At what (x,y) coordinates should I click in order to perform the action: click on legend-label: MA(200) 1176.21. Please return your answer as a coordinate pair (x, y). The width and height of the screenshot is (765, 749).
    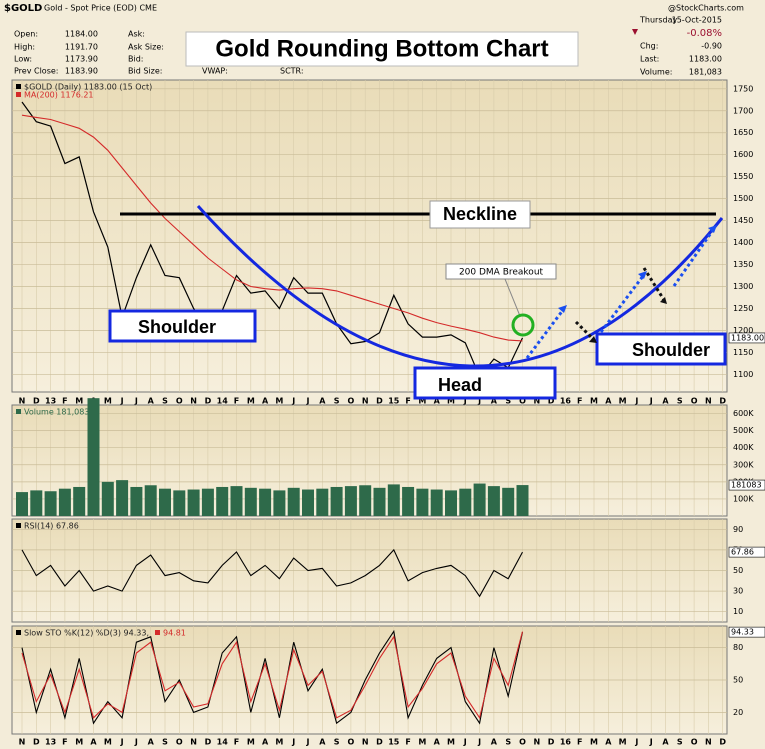
    Looking at the image, I should click on (59, 95).